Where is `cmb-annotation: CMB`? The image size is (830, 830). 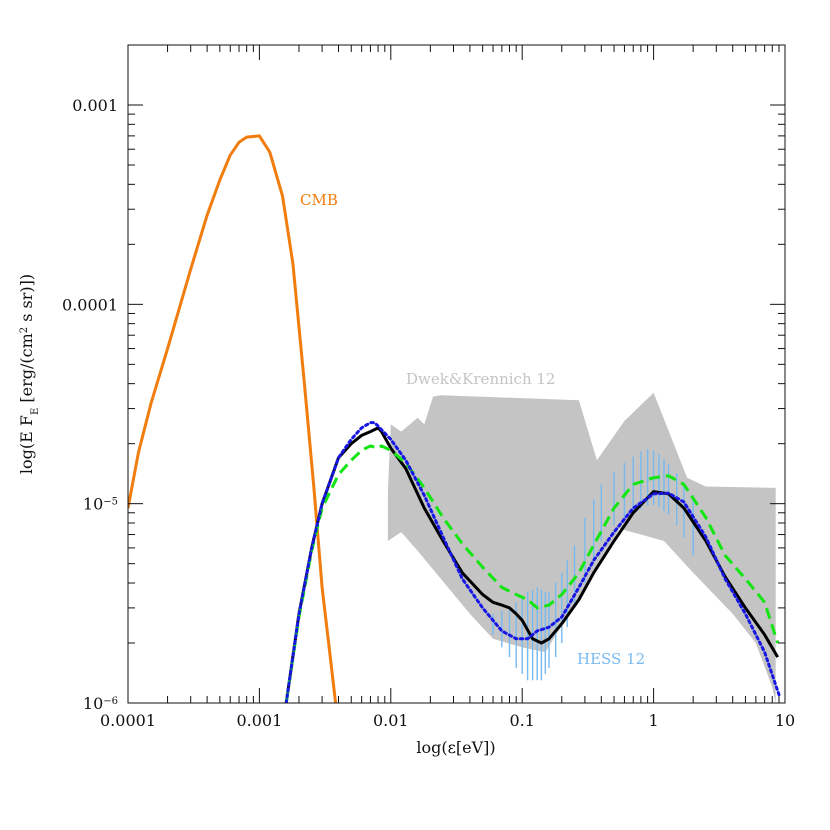 cmb-annotation: CMB is located at coordinates (319, 200).